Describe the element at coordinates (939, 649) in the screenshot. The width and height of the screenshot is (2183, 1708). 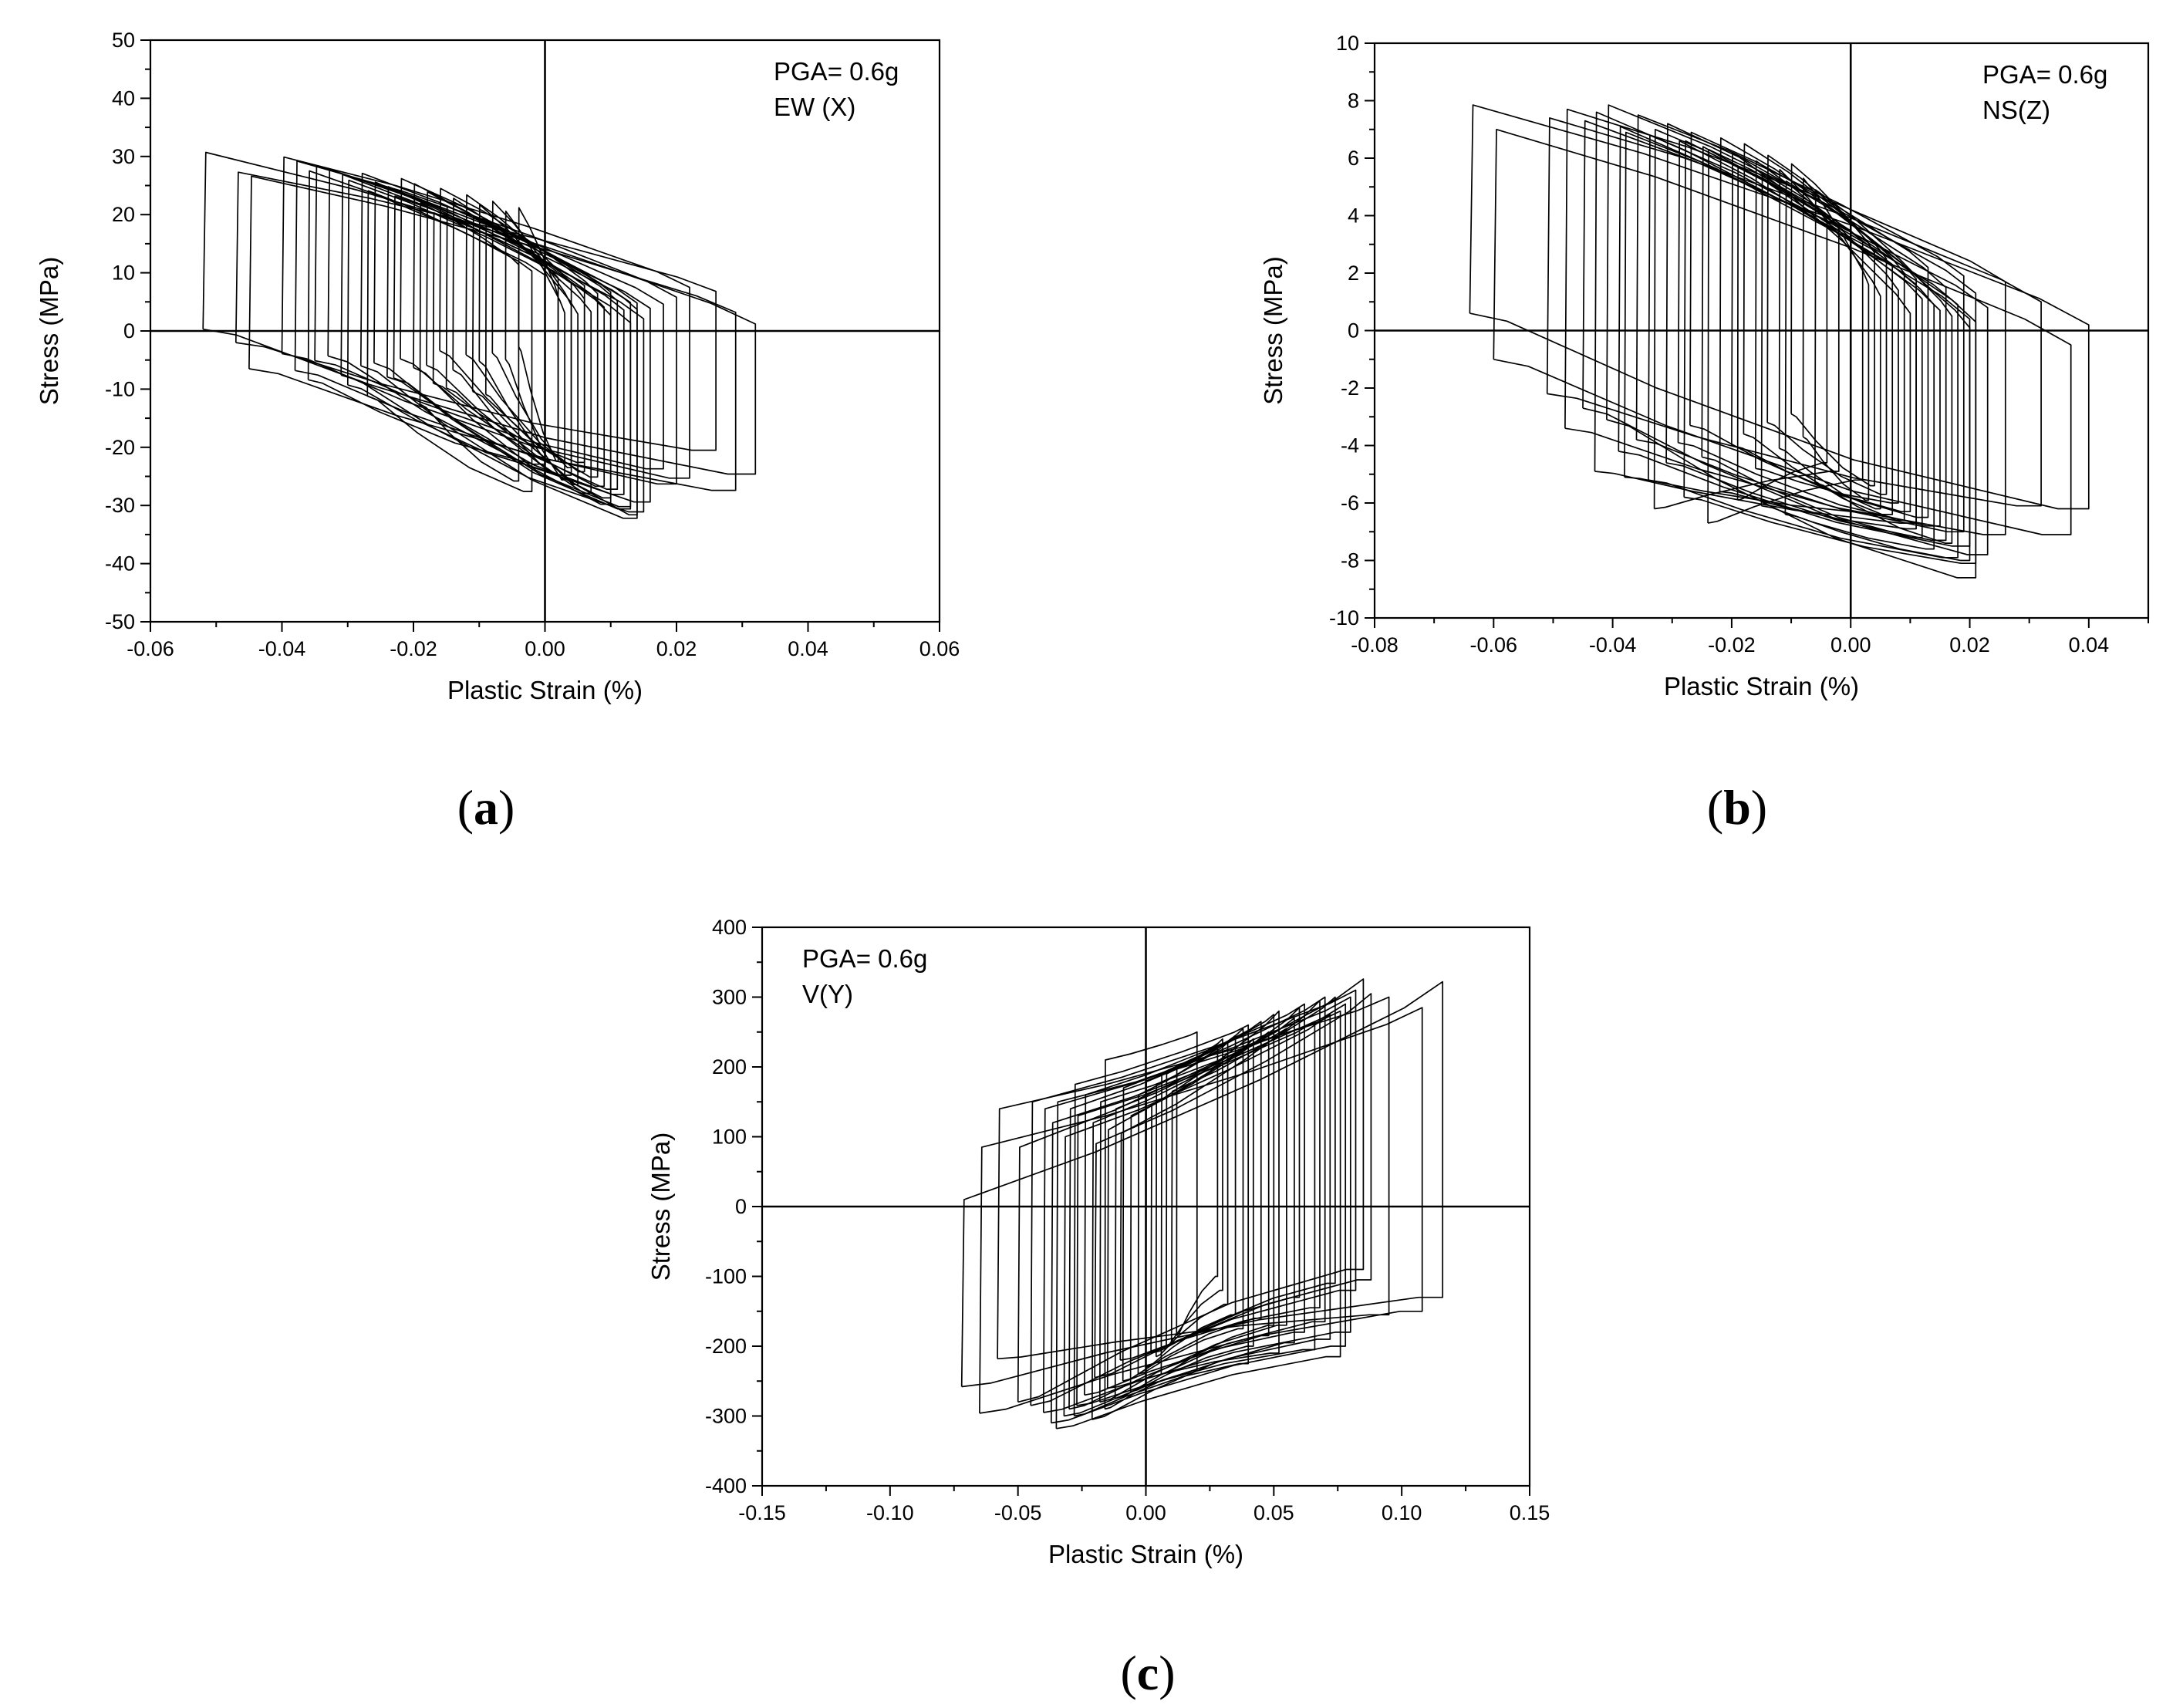
I see `panel-a-x-tick-label: 0.06` at that location.